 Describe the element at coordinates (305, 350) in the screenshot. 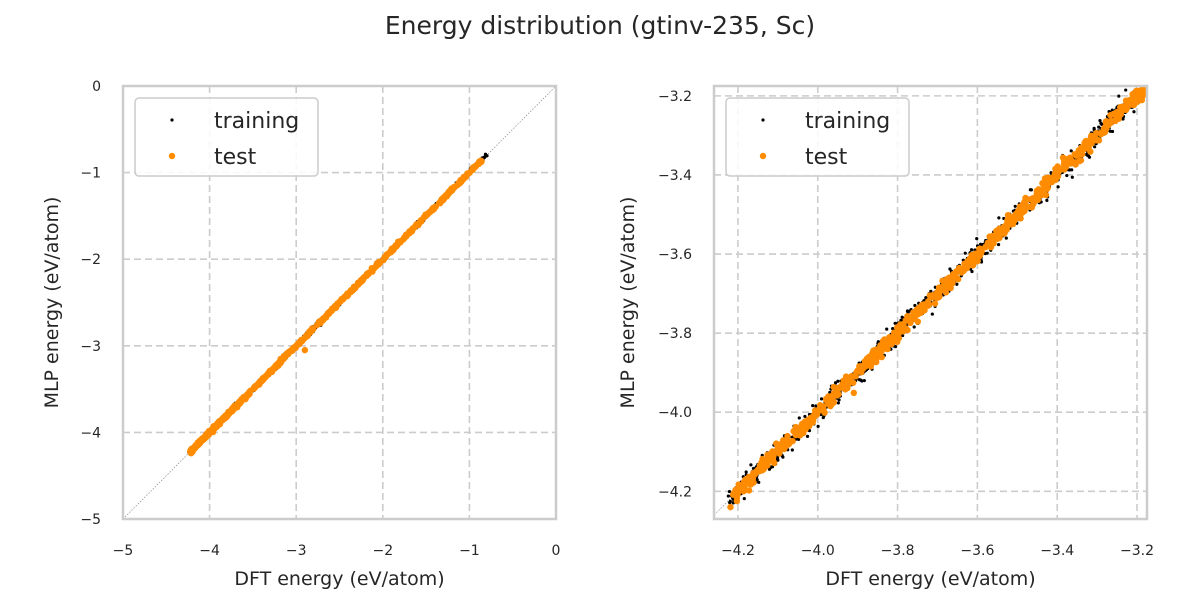

I see `point-test-outlier` at that location.